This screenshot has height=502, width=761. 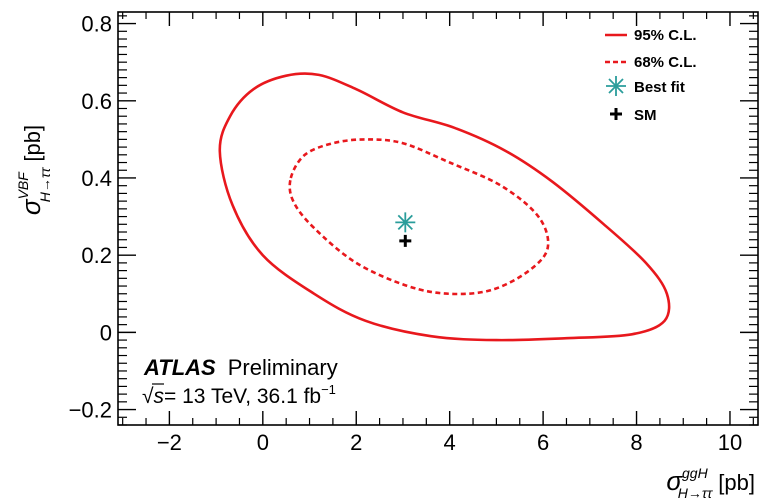 I want to click on y-axis-title-unit: [pb], so click(x=32, y=143).